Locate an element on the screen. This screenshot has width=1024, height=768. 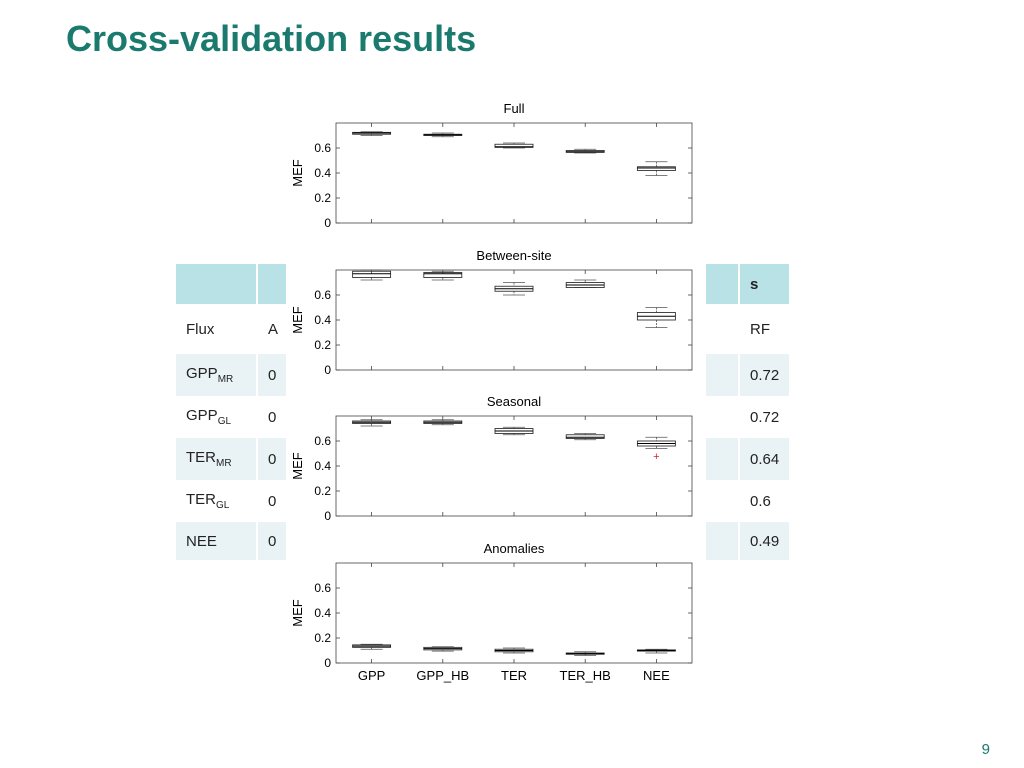
x-tick-label: TER_HB is located at coordinates (585, 675).